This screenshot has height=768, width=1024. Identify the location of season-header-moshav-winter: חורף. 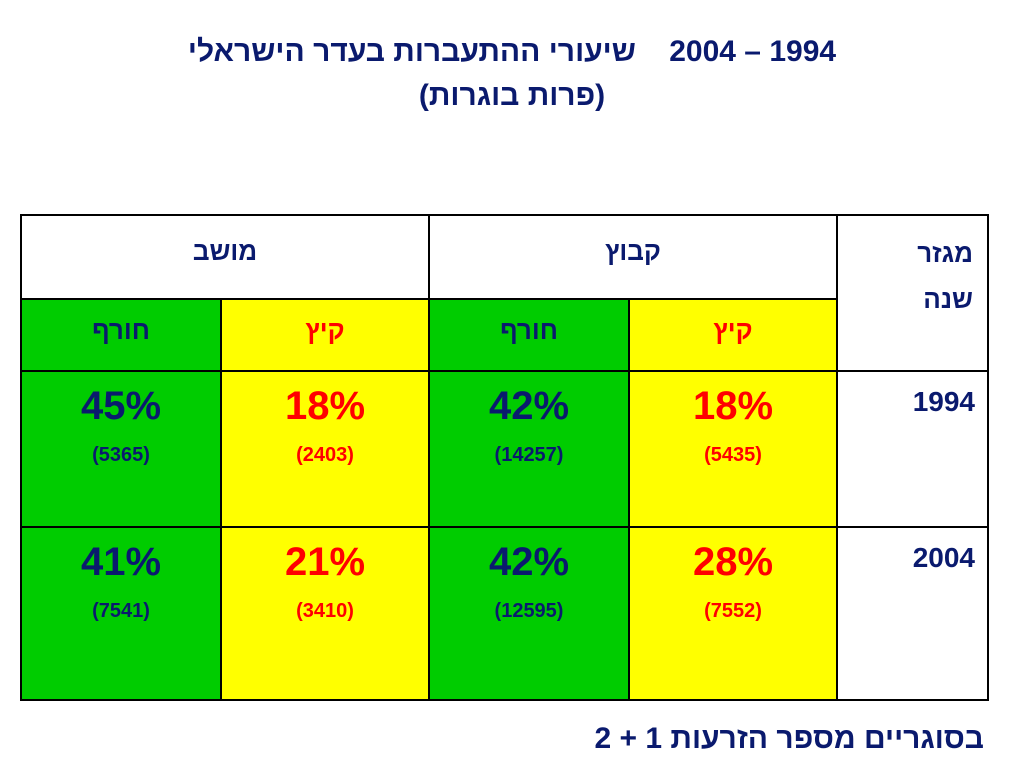
(122, 336).